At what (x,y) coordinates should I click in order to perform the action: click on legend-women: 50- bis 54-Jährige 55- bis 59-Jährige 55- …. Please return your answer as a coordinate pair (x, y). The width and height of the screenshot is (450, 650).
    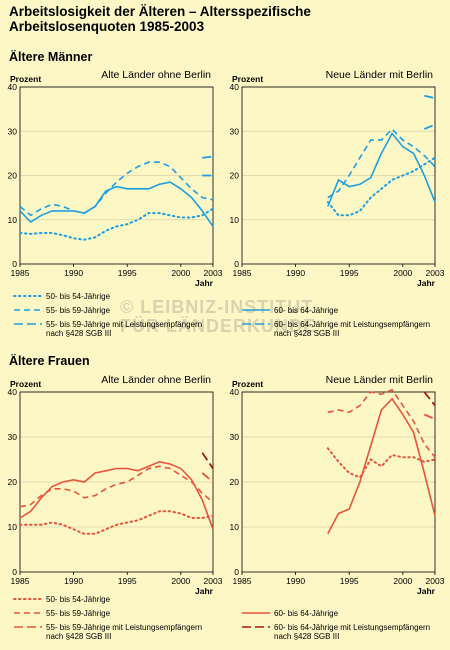
    Looking at the image, I should click on (221, 618).